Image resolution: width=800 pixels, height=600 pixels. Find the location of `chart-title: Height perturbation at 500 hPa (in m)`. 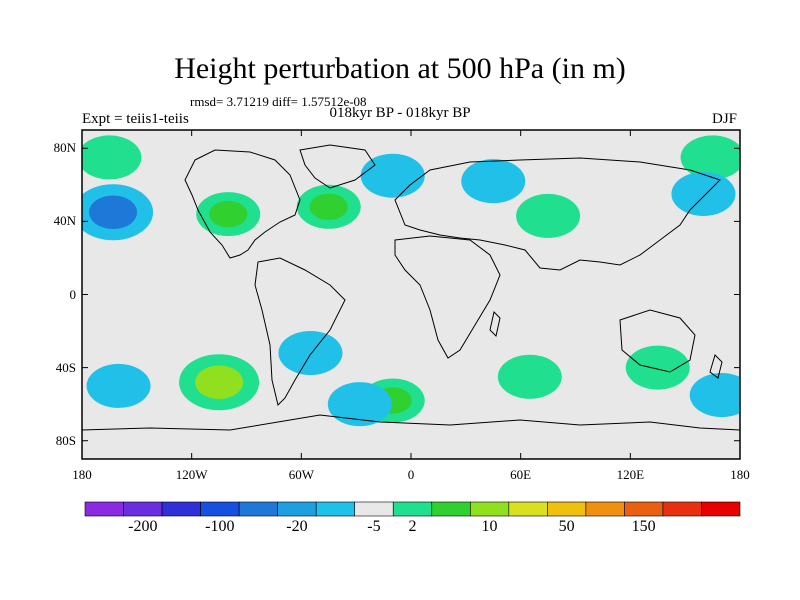

chart-title: Height perturbation at 500 hPa (in m) is located at coordinates (400, 68).